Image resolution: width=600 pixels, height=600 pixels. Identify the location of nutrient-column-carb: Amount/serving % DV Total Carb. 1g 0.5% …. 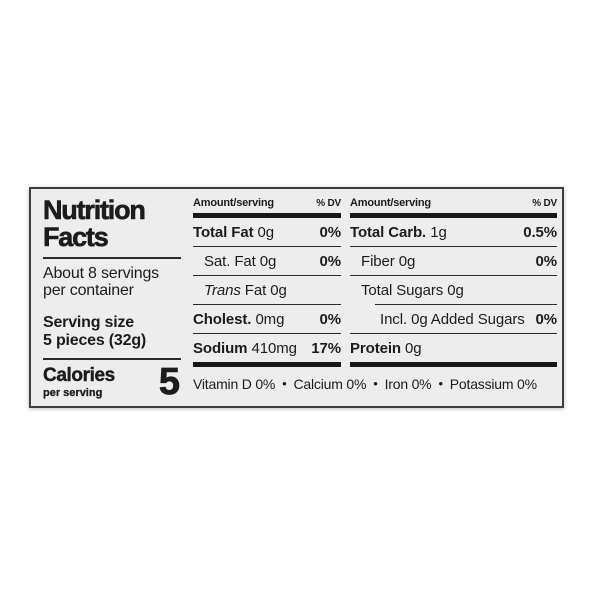
(453, 281).